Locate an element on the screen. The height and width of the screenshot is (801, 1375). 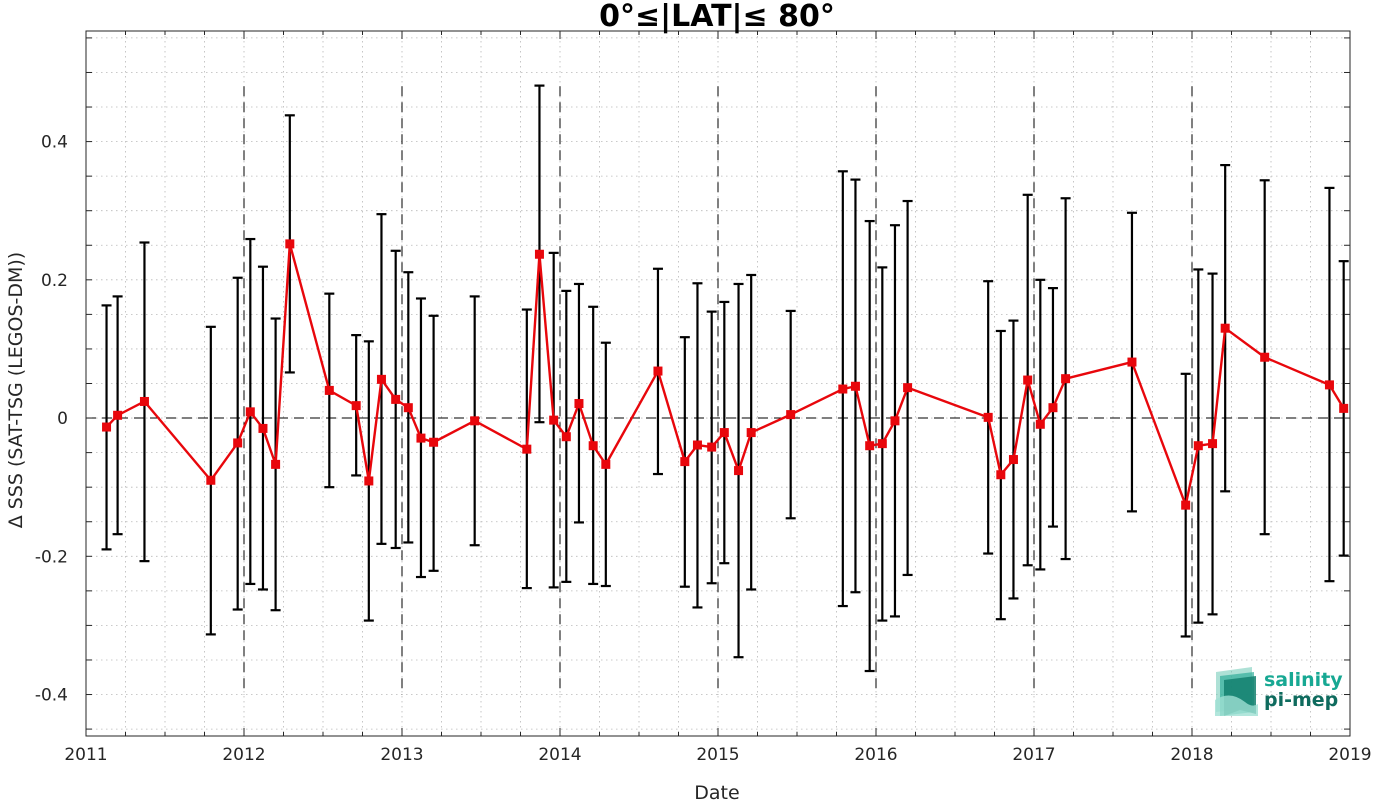
x-axis-label: Date is located at coordinates (716, 791).